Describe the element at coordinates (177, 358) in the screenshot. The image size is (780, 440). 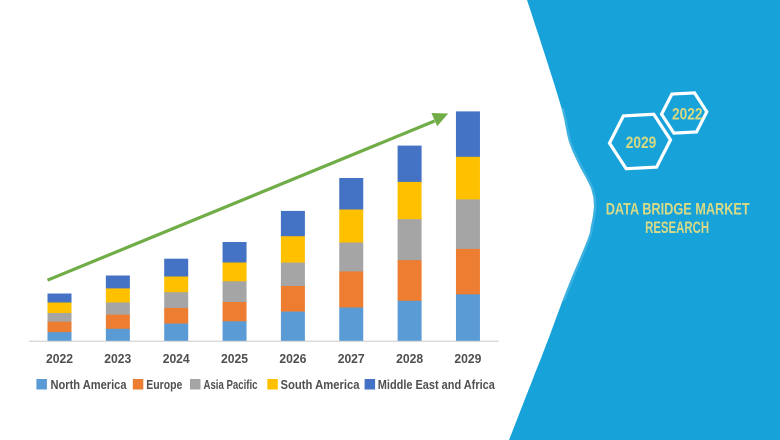
I see `svg-text: 2024` at that location.